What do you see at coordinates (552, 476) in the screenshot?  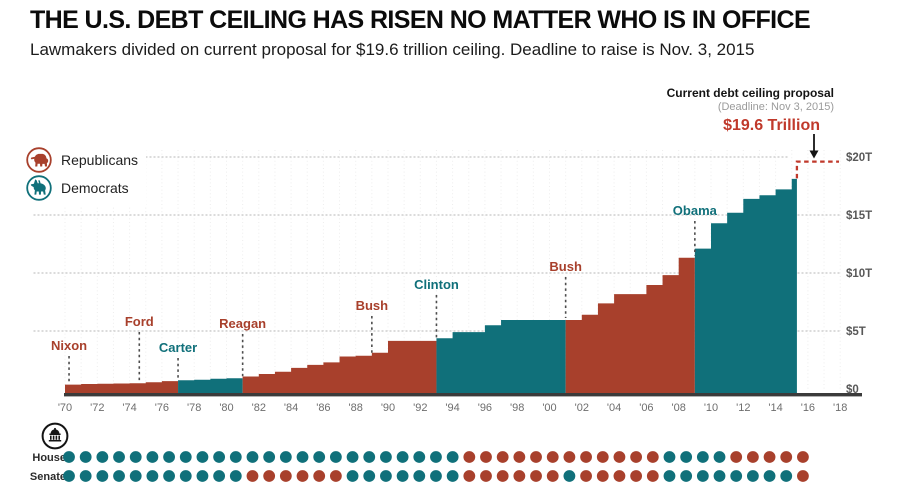 I see `senate-dot-2000` at bounding box center [552, 476].